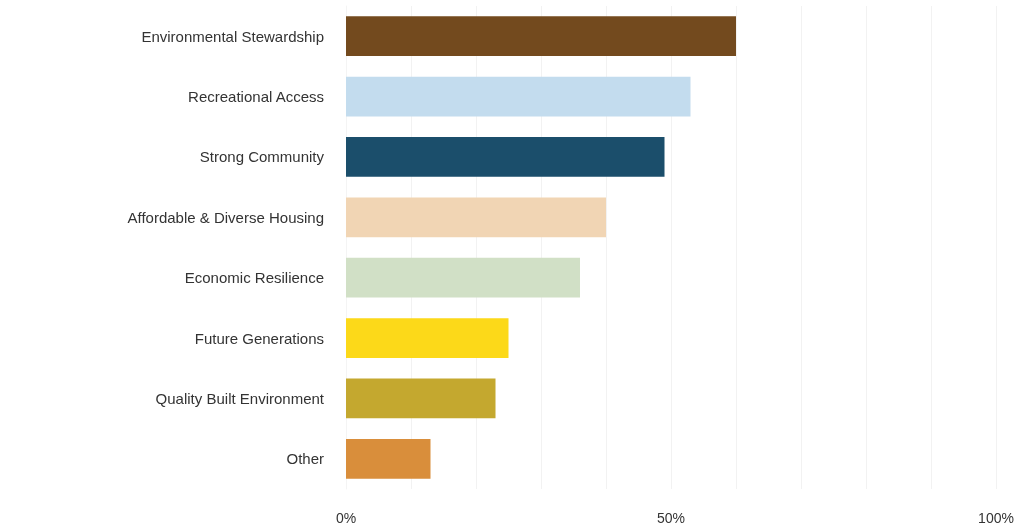 This screenshot has width=1023, height=529. Describe the element at coordinates (232, 36) in the screenshot. I see `y-tick-label: Environmental Stewardship` at that location.